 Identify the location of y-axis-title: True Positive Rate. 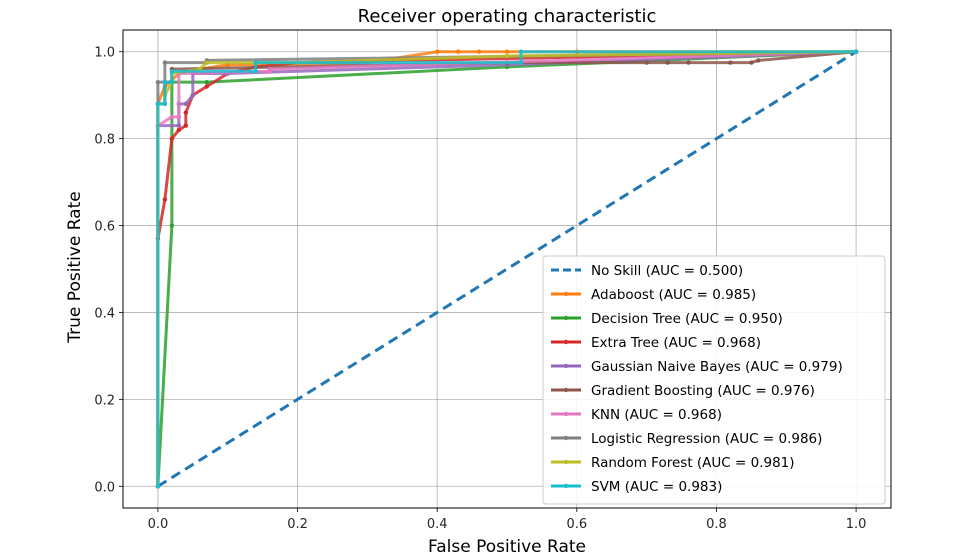
(75, 267).